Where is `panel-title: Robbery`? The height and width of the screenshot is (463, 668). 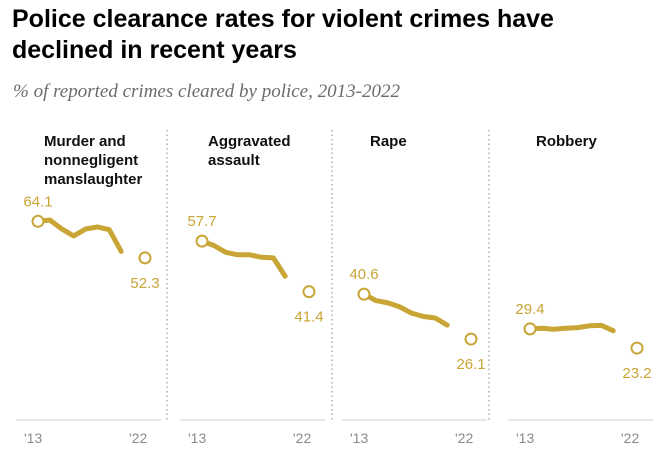 panel-title: Robbery is located at coordinates (567, 141).